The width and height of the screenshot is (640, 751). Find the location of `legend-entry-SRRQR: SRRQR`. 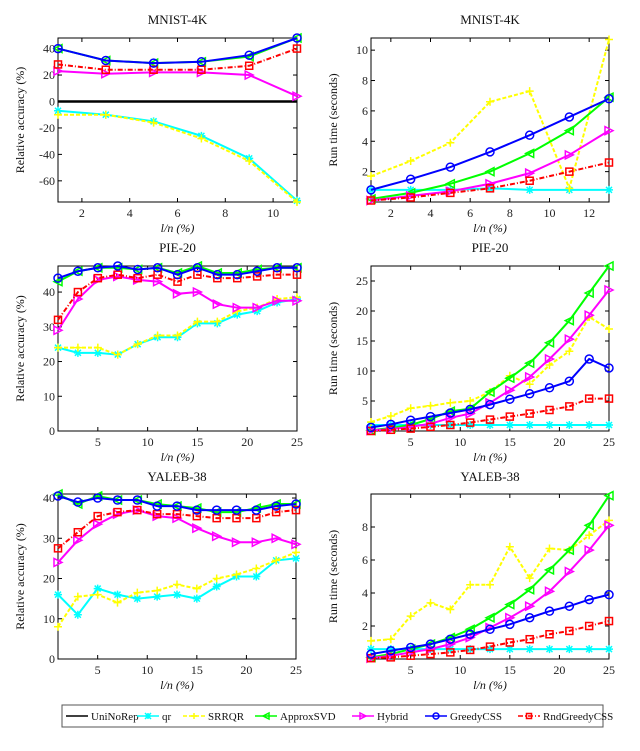

legend-entry-SRRQR: SRRQR is located at coordinates (214, 717).